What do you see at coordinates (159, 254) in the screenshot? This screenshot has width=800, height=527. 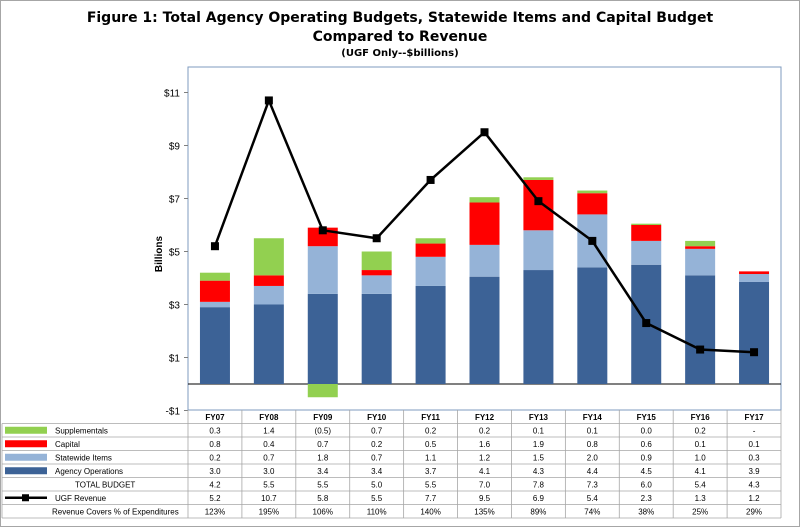 I see `y-axis-label: Billions` at bounding box center [159, 254].